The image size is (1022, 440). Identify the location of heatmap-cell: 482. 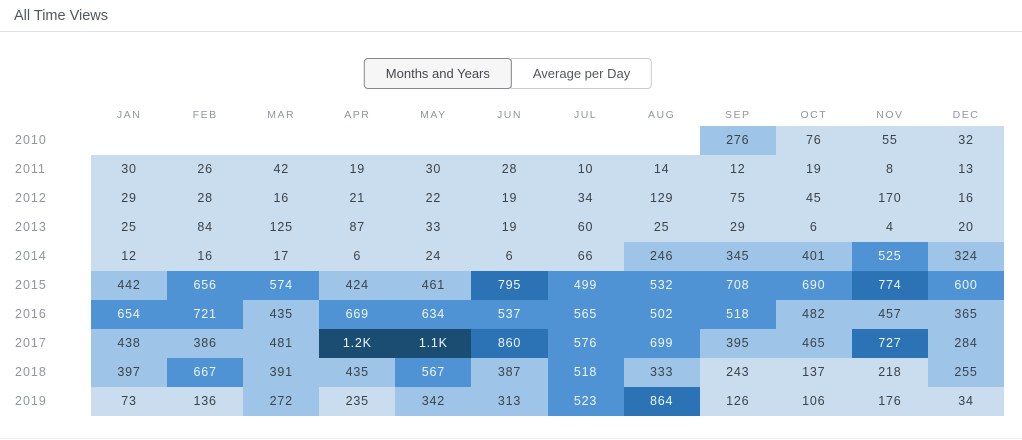
(813, 314).